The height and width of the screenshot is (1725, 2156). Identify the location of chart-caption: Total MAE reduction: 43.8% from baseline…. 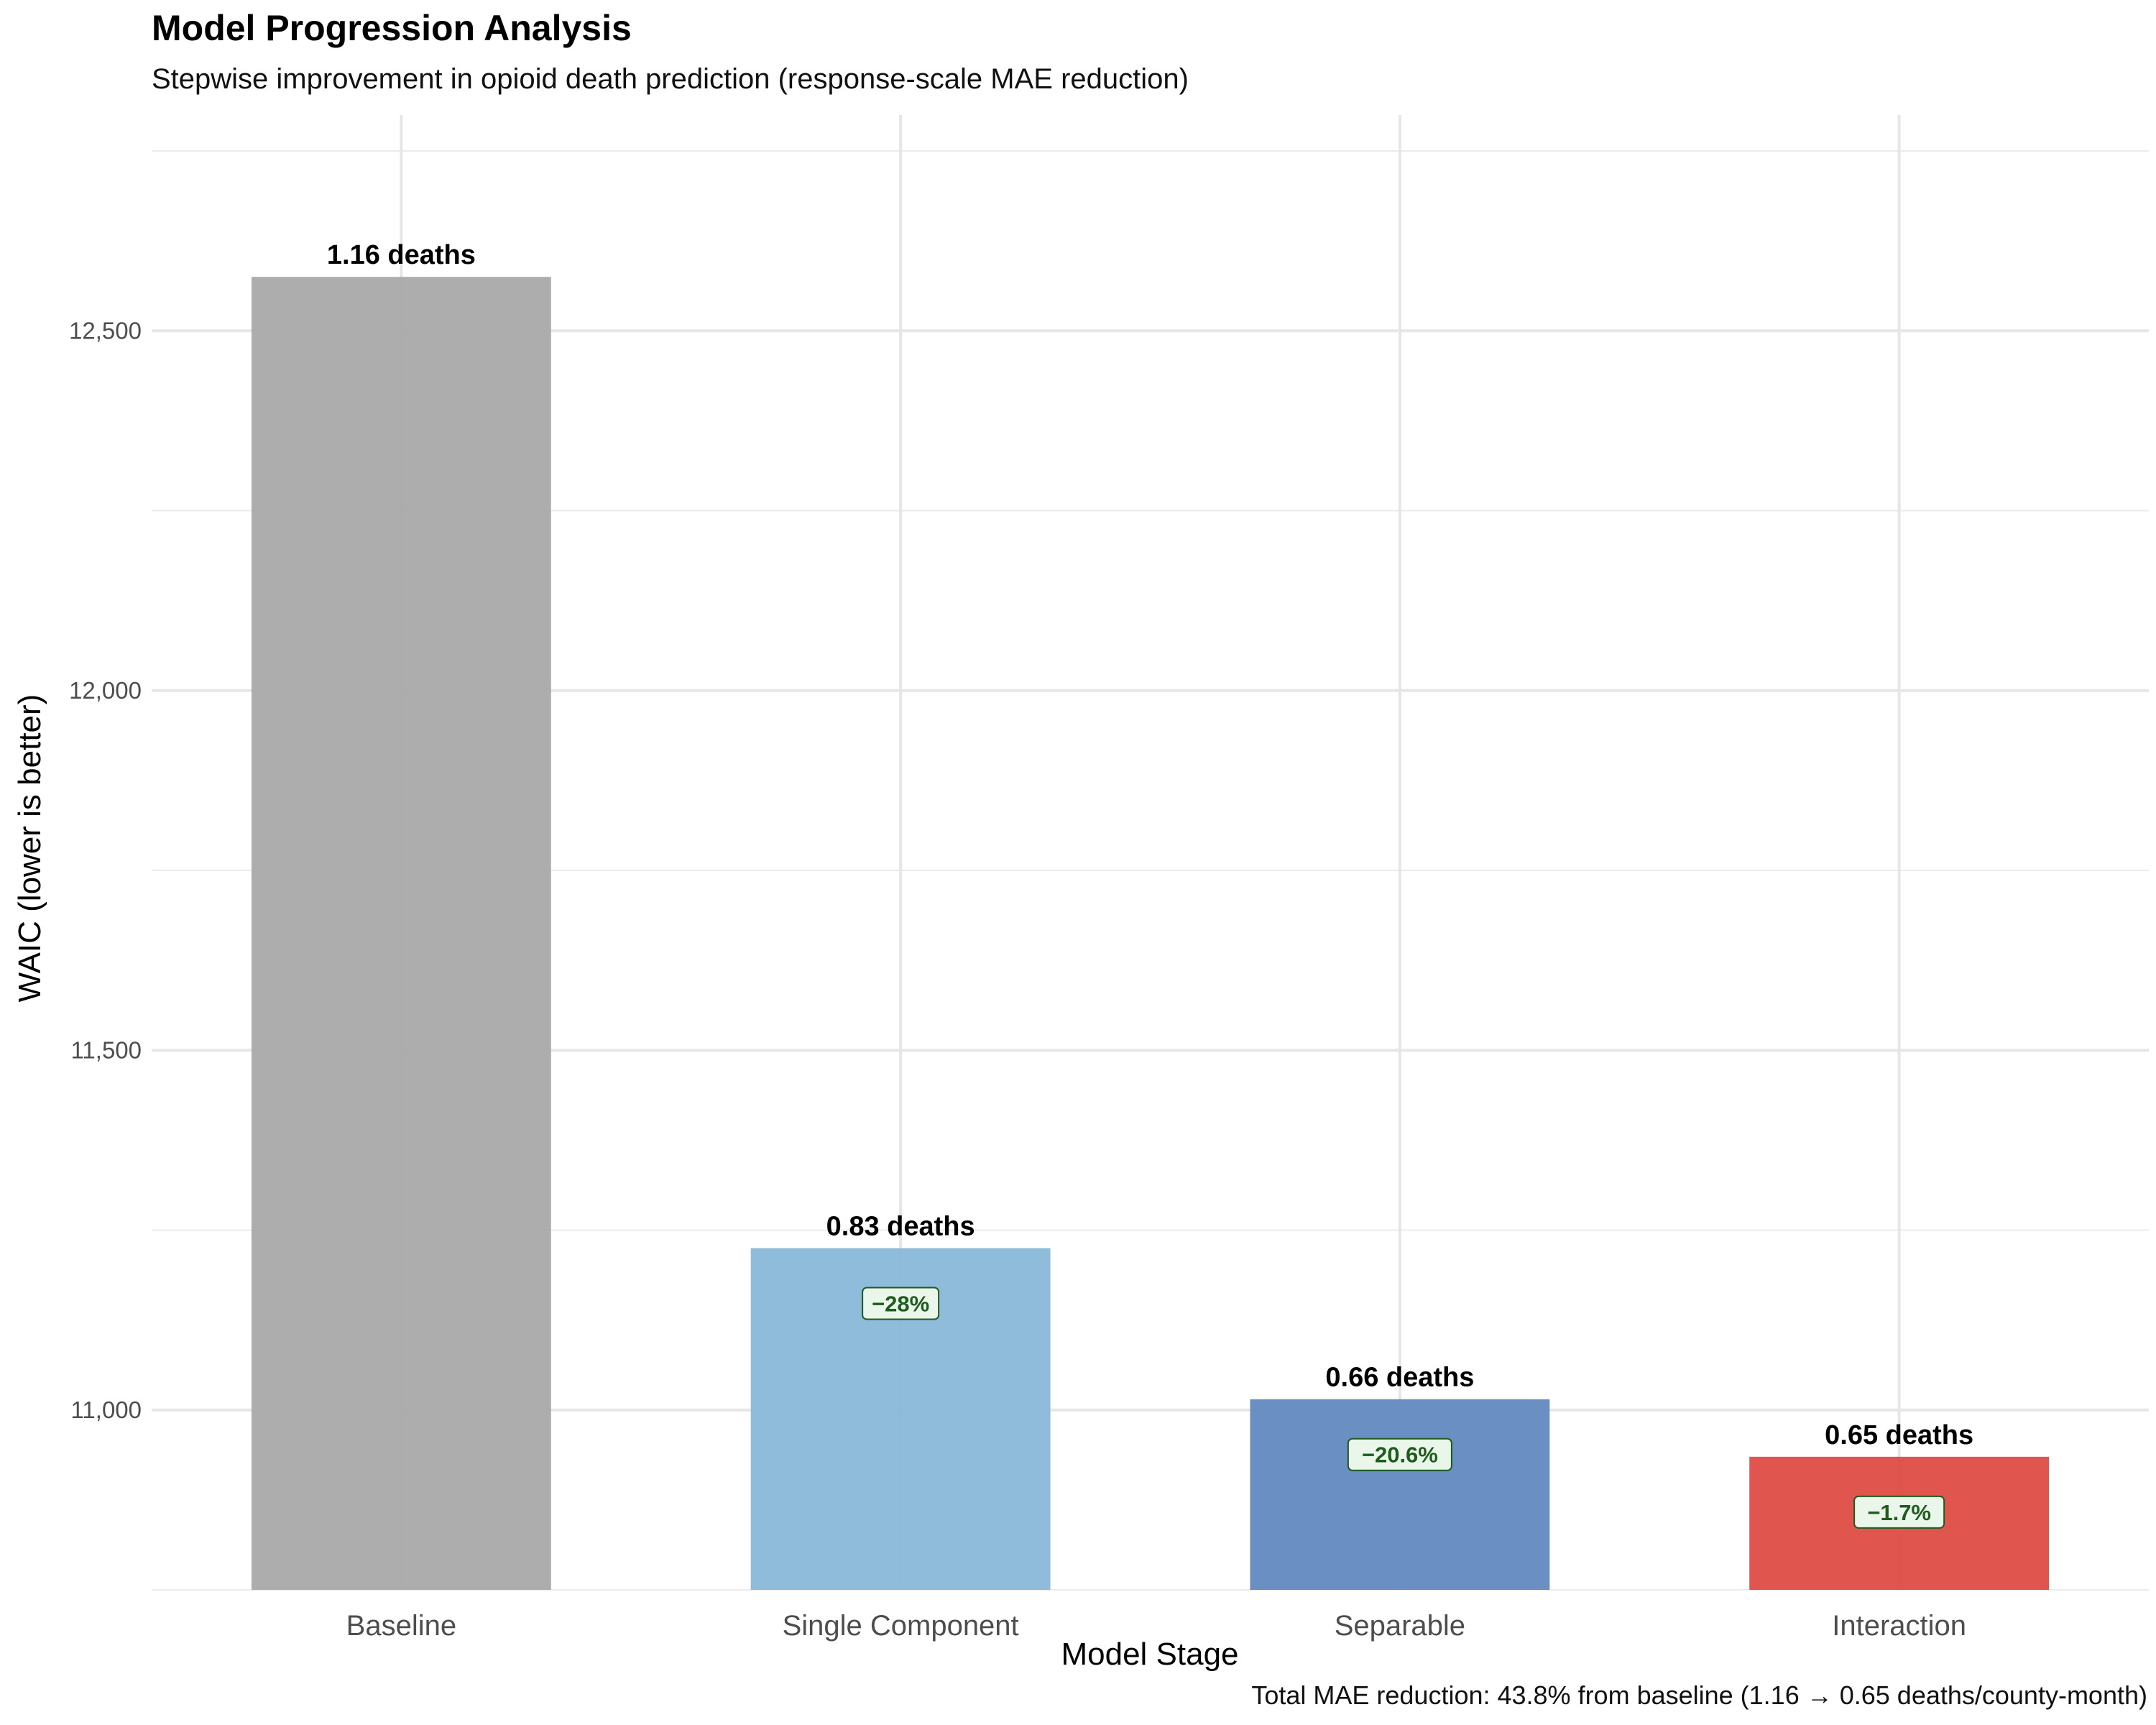
(1699, 1695).